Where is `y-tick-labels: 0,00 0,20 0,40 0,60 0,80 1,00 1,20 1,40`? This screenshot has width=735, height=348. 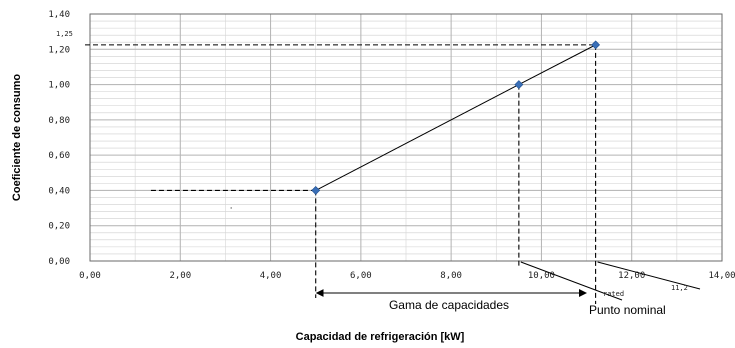
y-tick-labels: 0,00 0,20 0,40 0,60 0,80 1,00 1,20 1,40 is located at coordinates (59, 138).